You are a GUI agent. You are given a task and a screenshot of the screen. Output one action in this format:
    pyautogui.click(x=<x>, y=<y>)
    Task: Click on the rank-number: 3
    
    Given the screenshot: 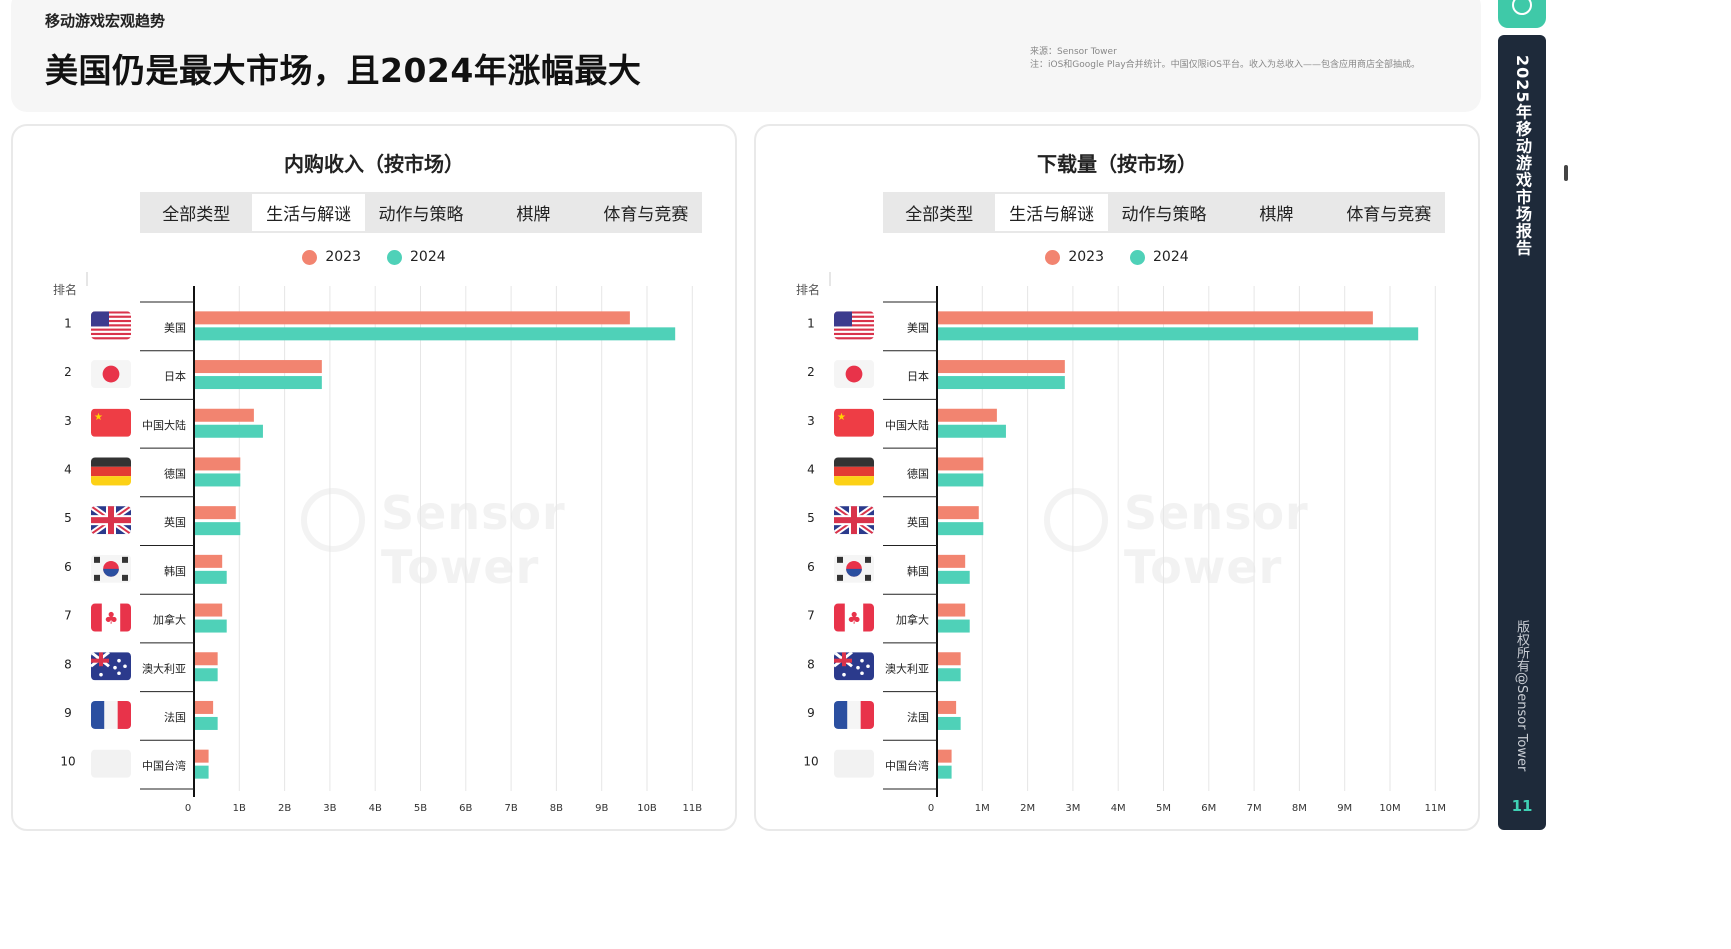 What is the action you would take?
    pyautogui.click(x=68, y=421)
    